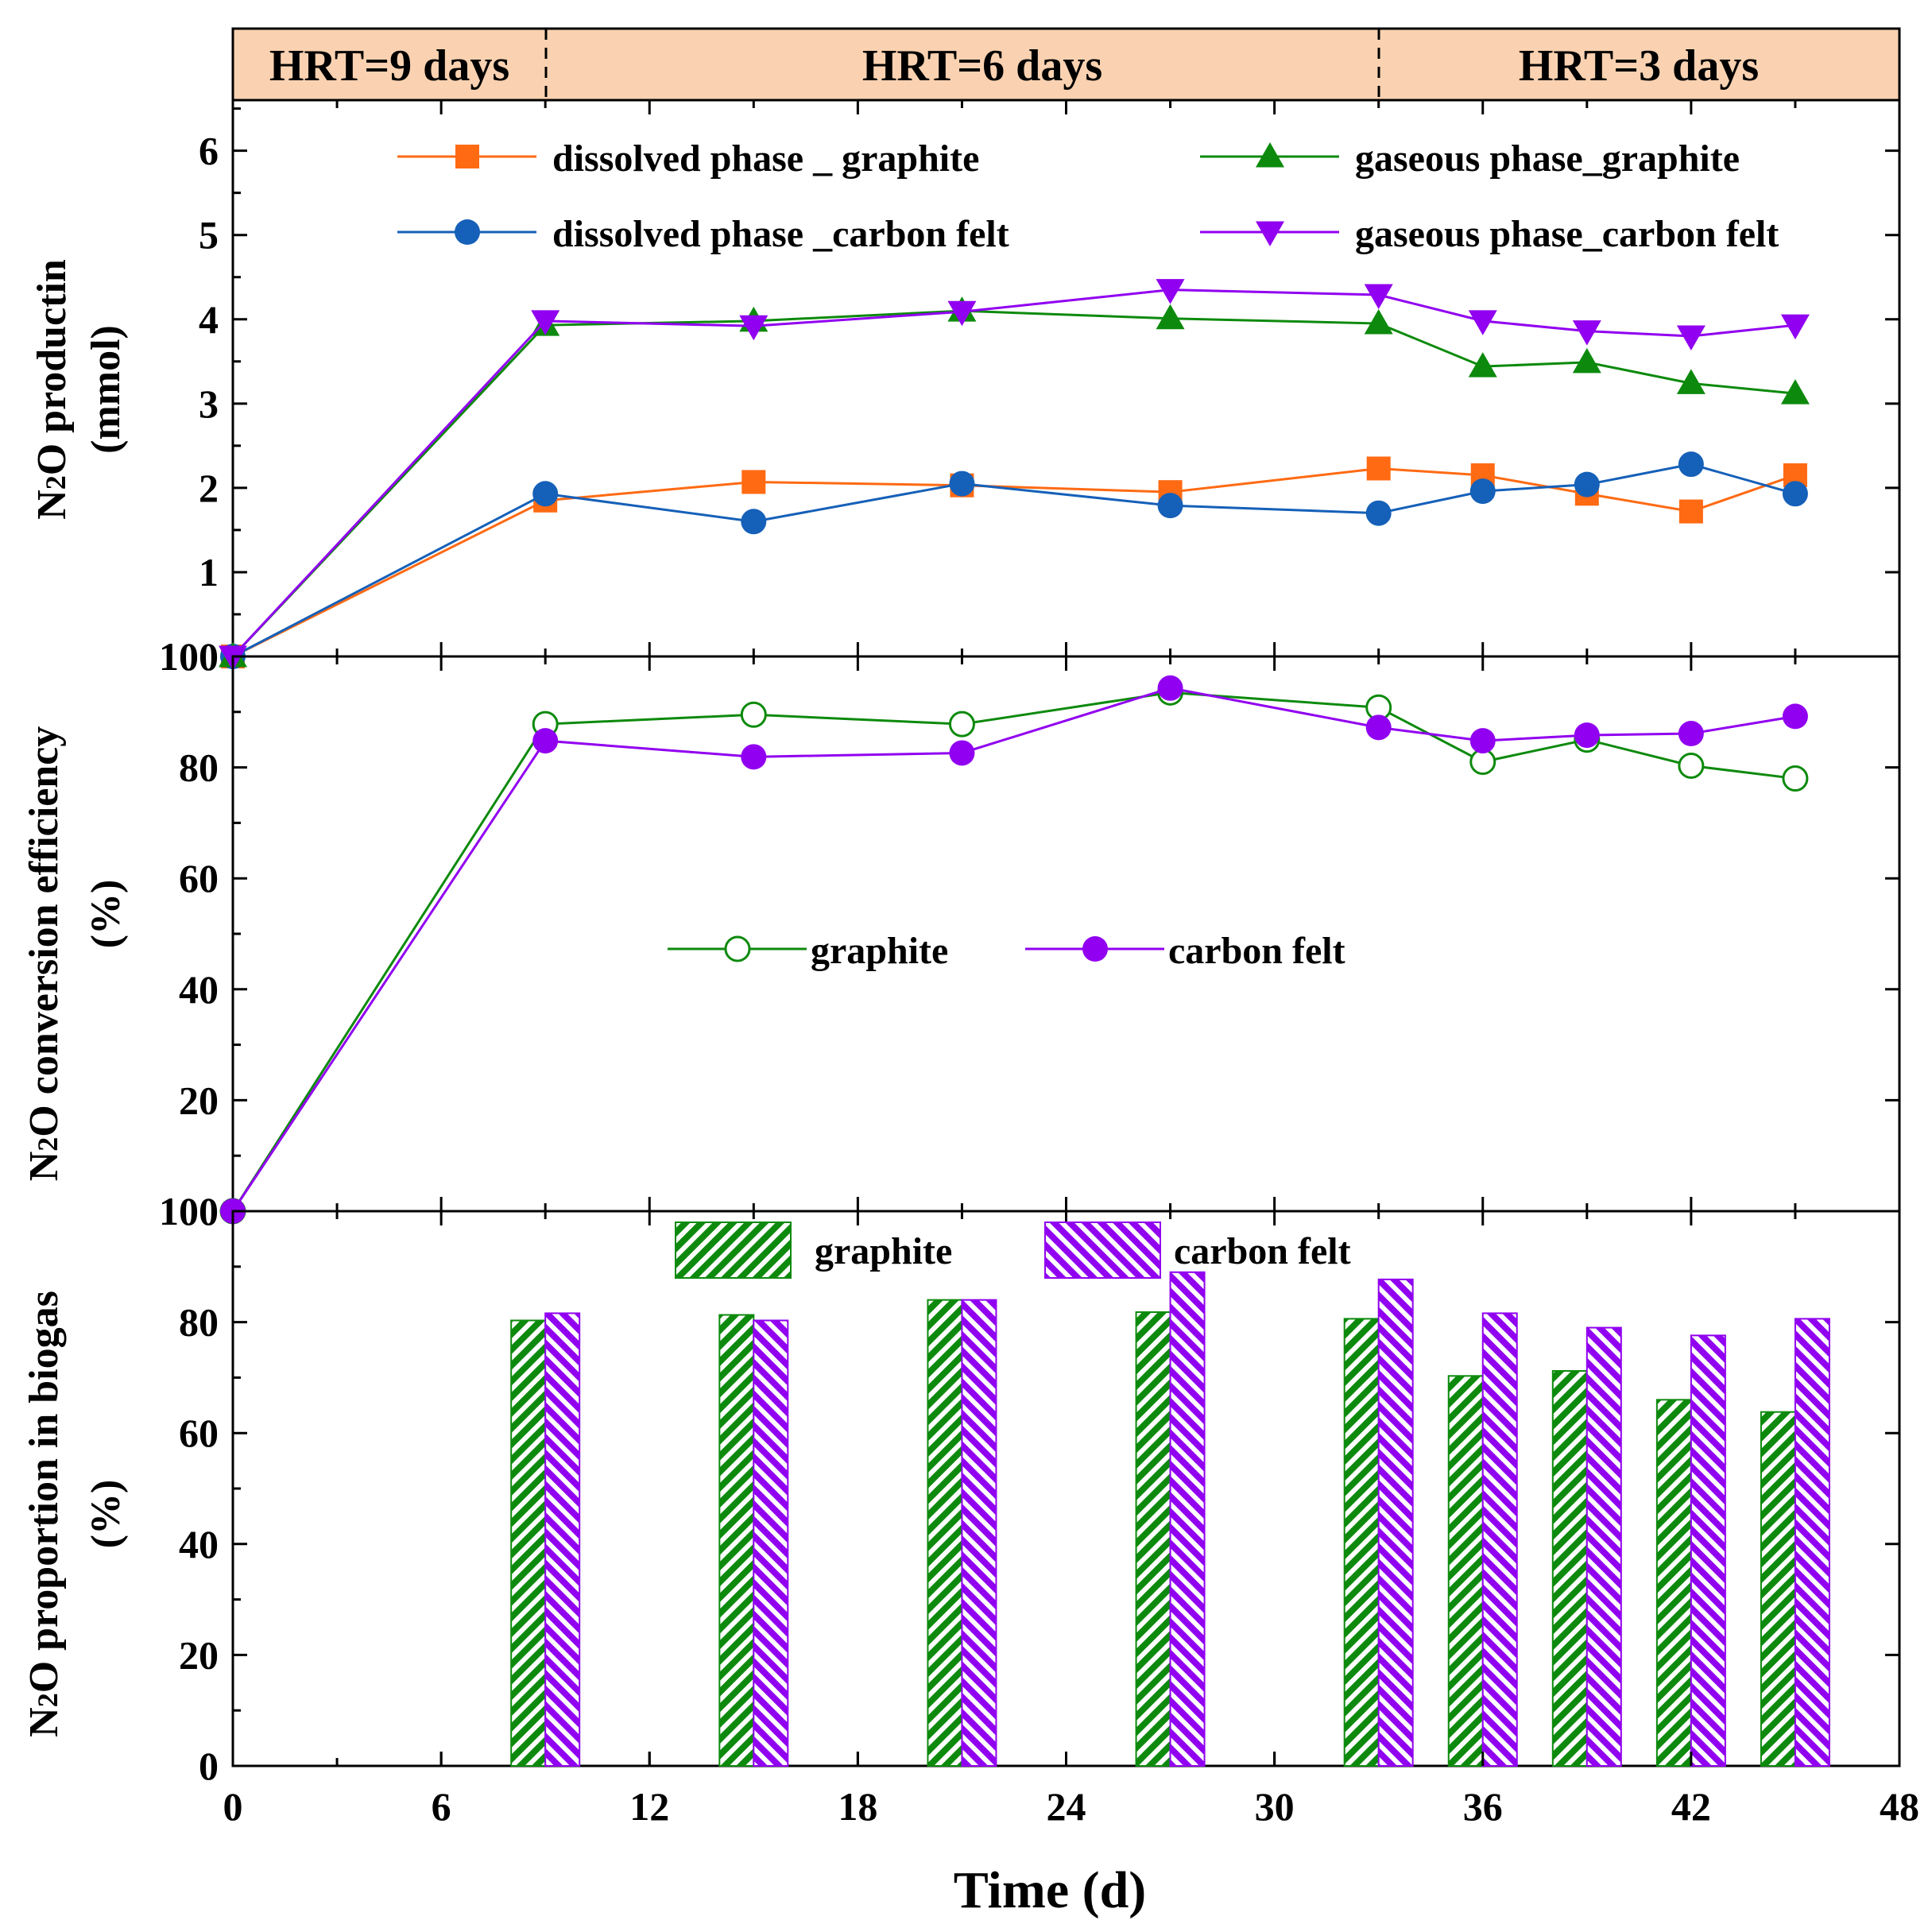 This screenshot has height=1932, width=1932. Describe the element at coordinates (982, 66) in the screenshot. I see `hrt-label-6-days: HRT=6 days` at that location.